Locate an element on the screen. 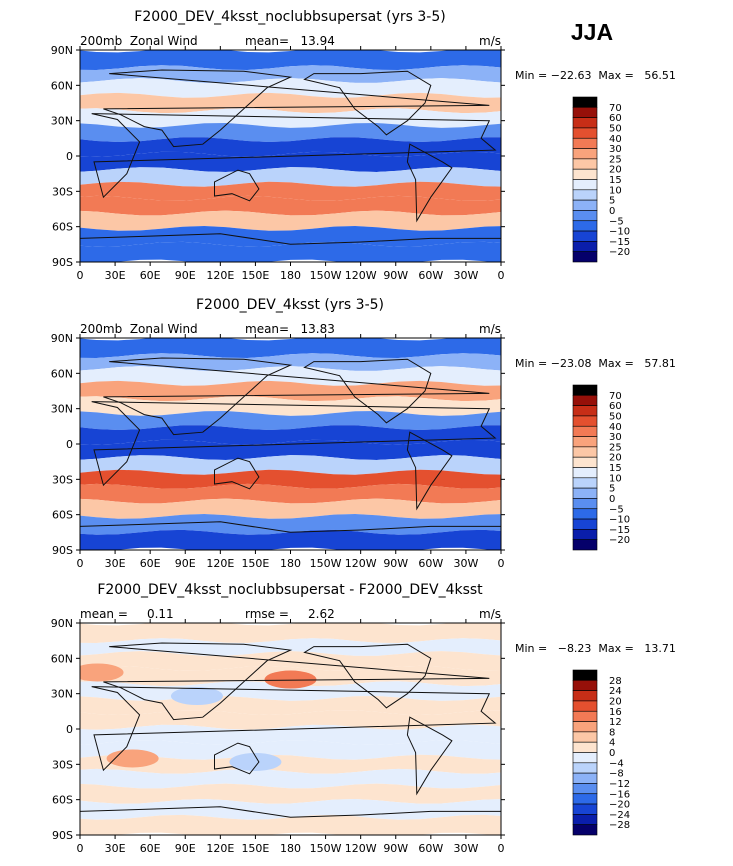 The image size is (733, 866). colorbar-label: 25 is located at coordinates (615, 159).